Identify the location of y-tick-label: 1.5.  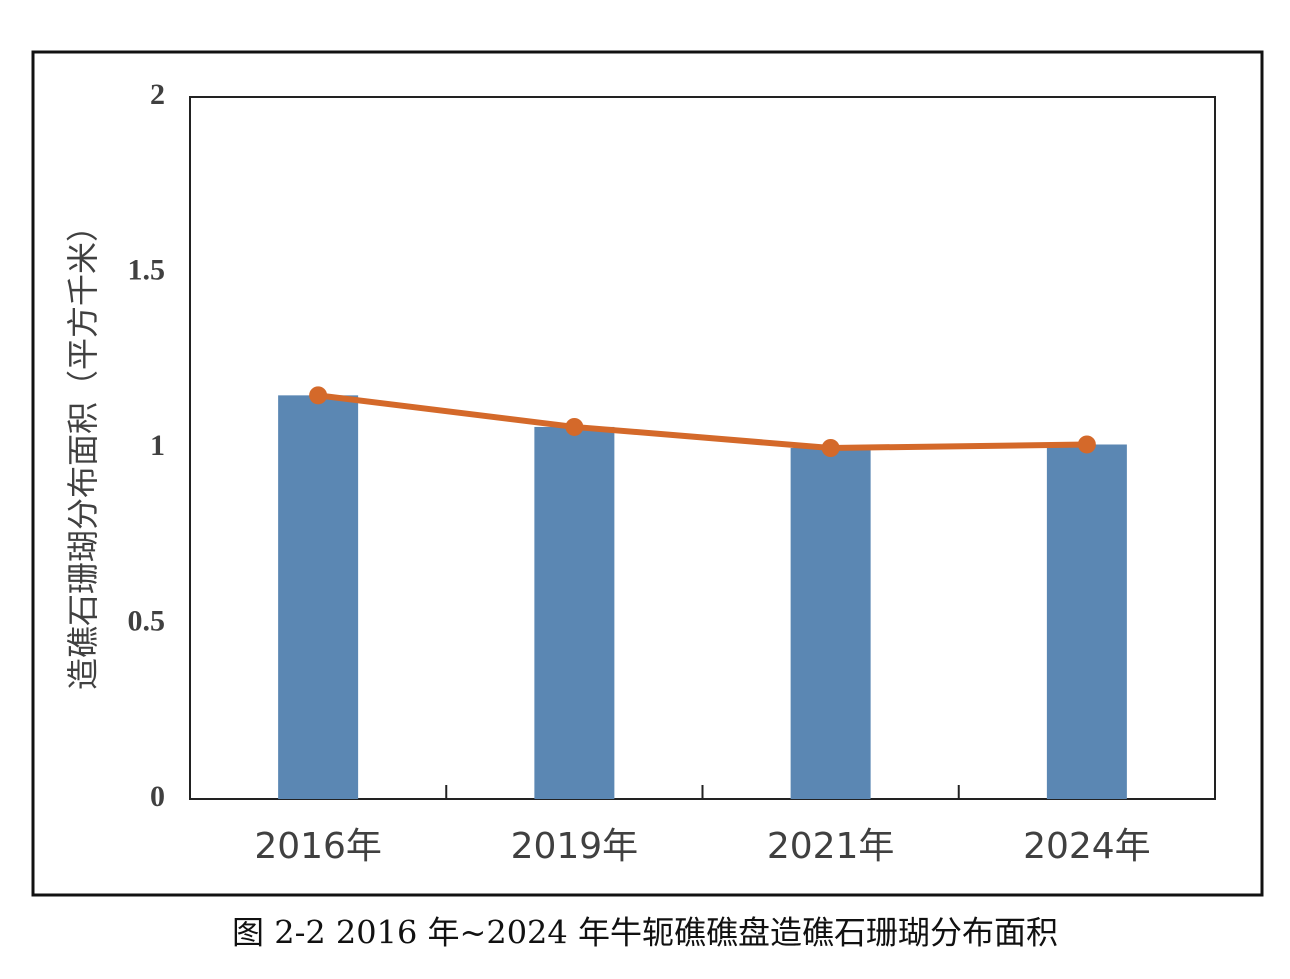
(147, 269).